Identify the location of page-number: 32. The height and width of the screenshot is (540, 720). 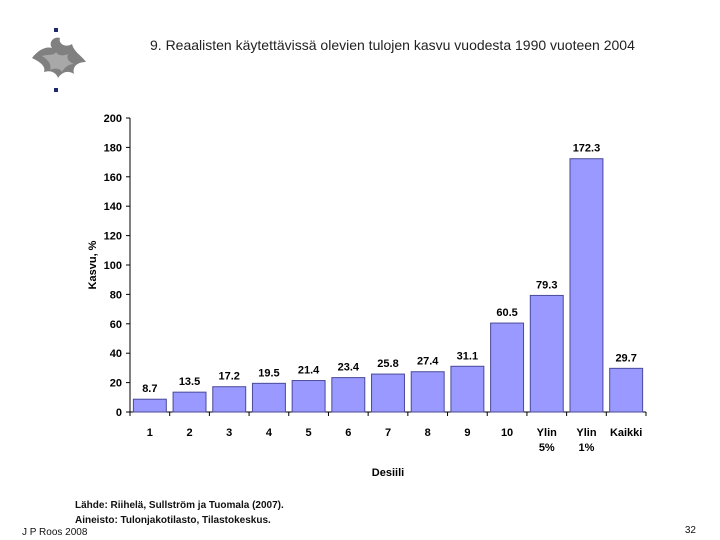
(690, 530).